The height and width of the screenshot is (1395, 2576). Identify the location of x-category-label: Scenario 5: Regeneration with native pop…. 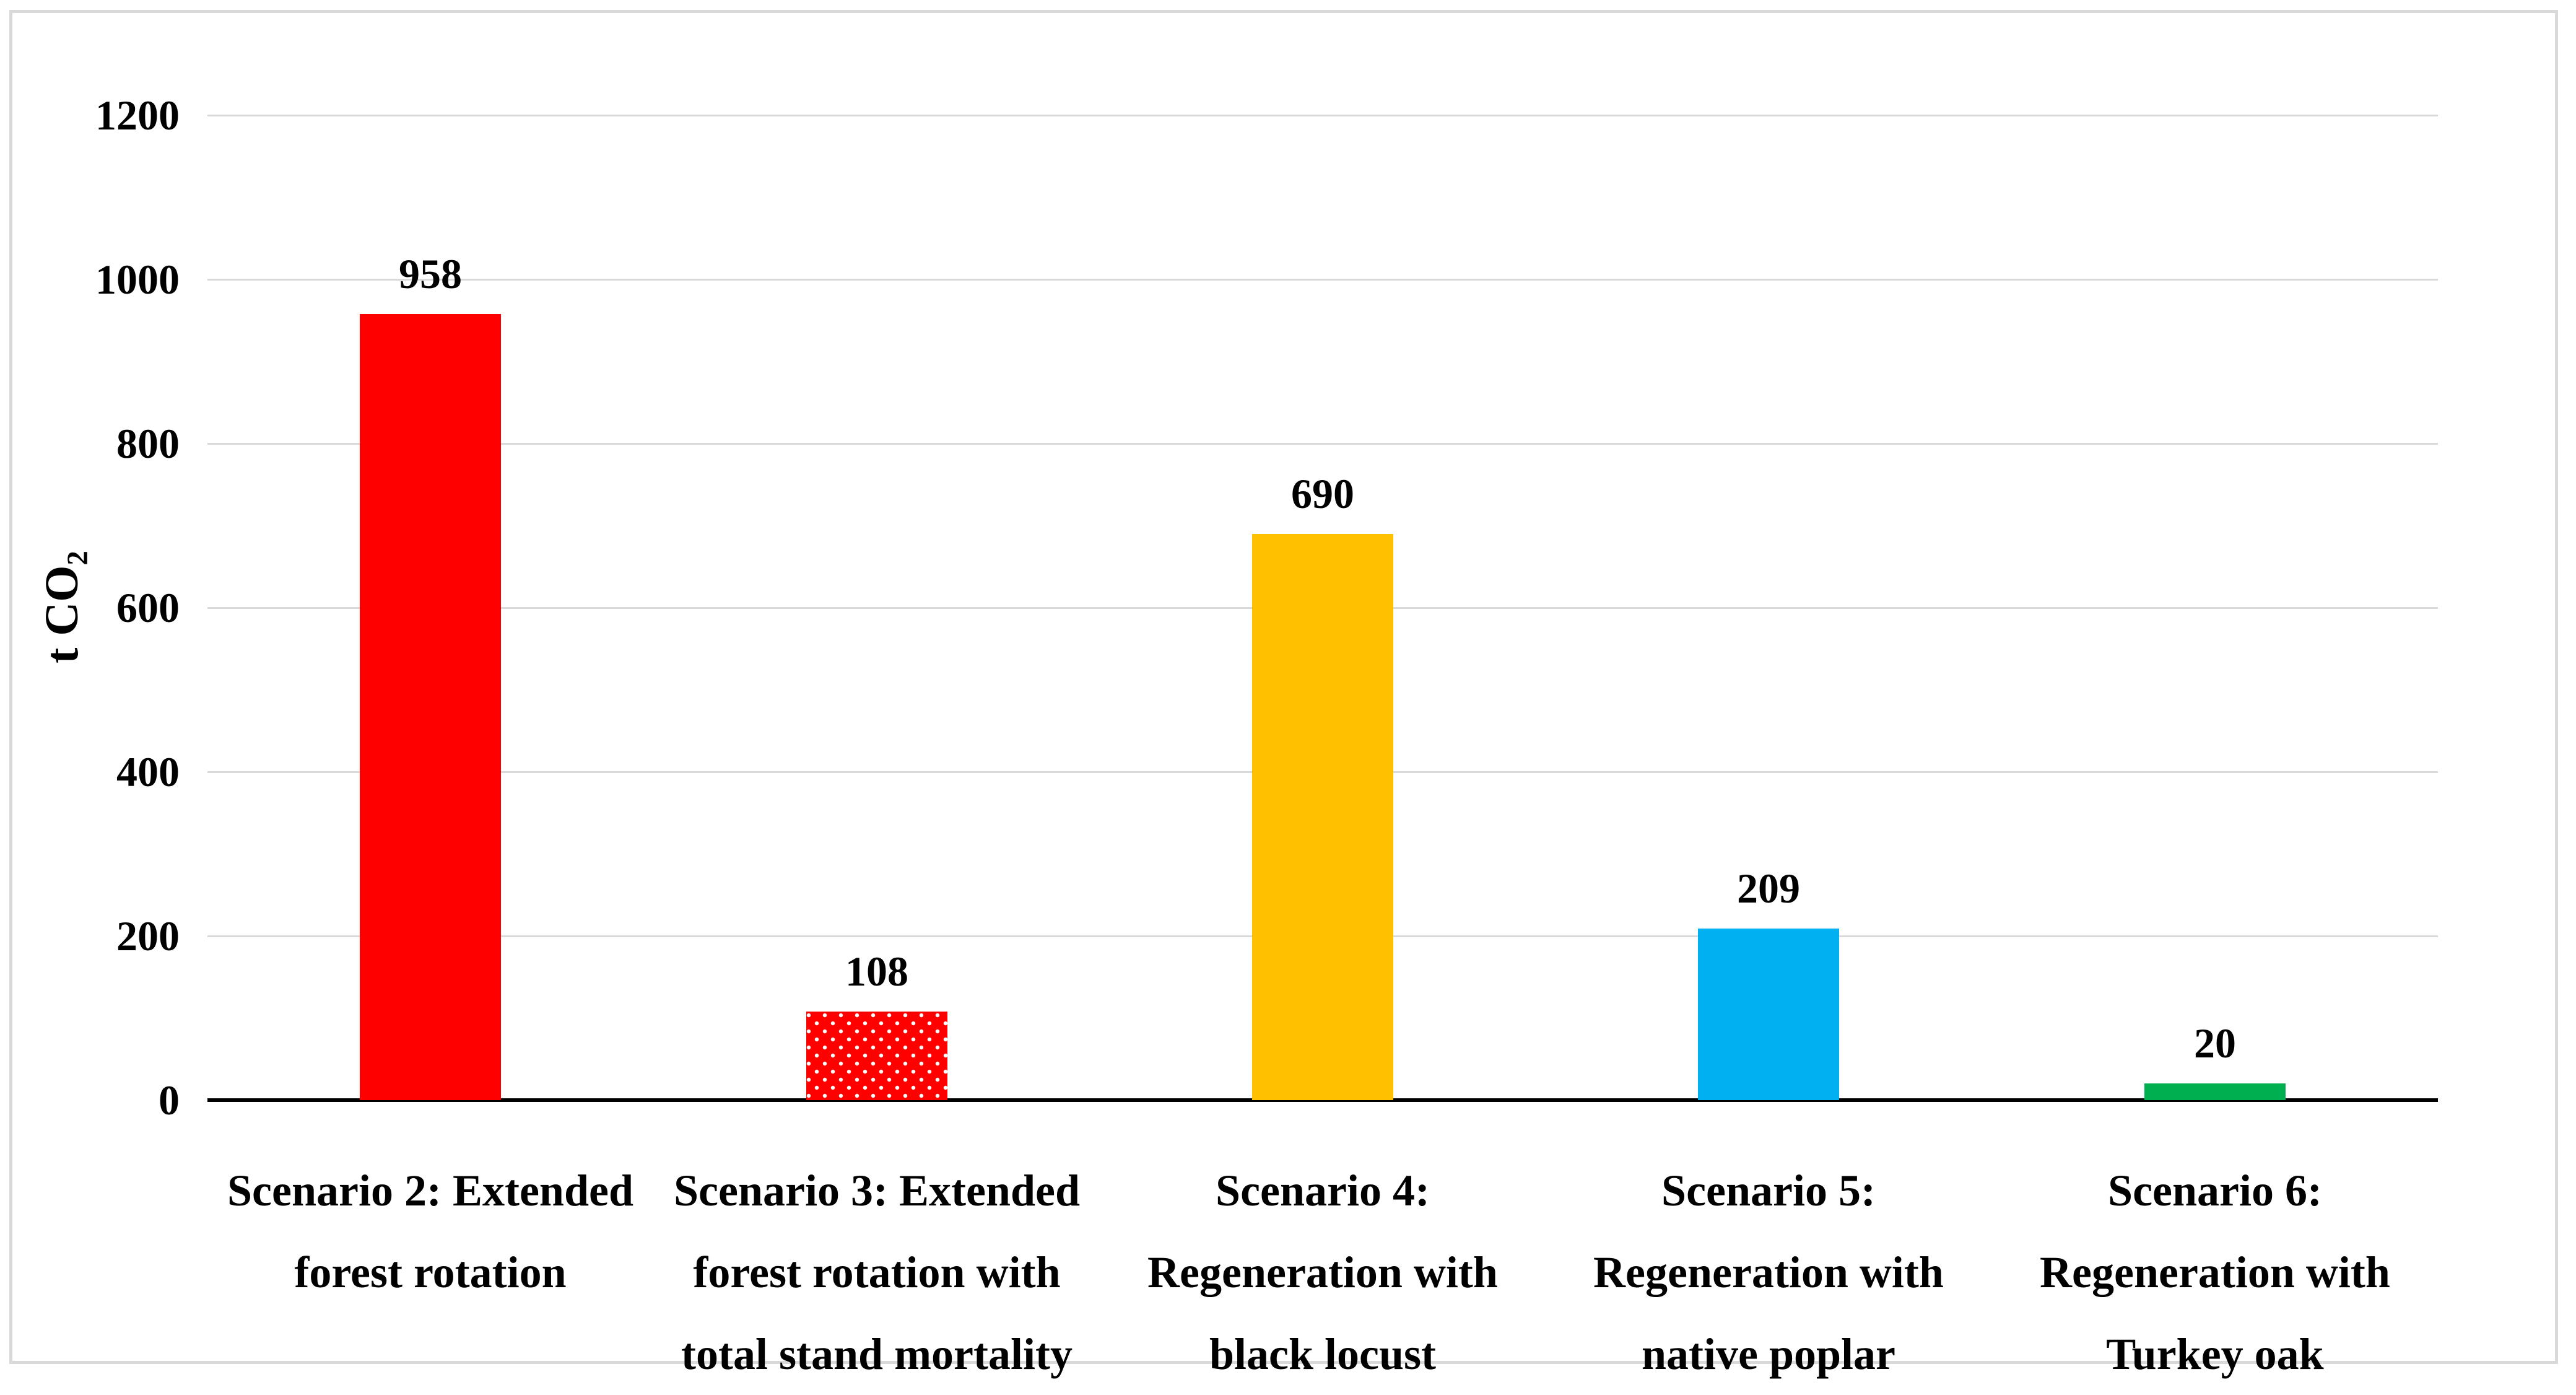
(1768, 1272).